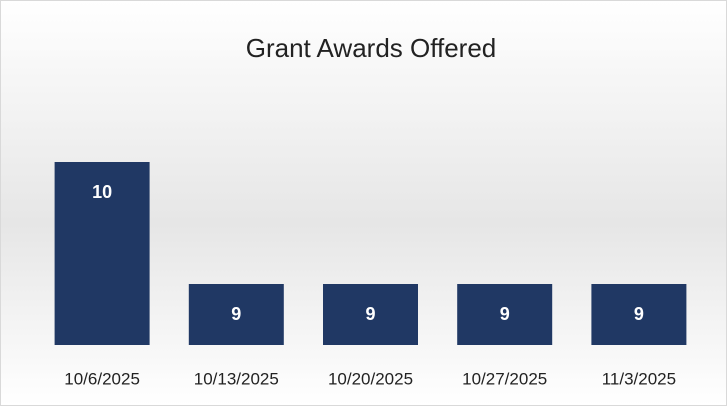  What do you see at coordinates (102, 378) in the screenshot?
I see `x-tick-label: 10/6/2025` at bounding box center [102, 378].